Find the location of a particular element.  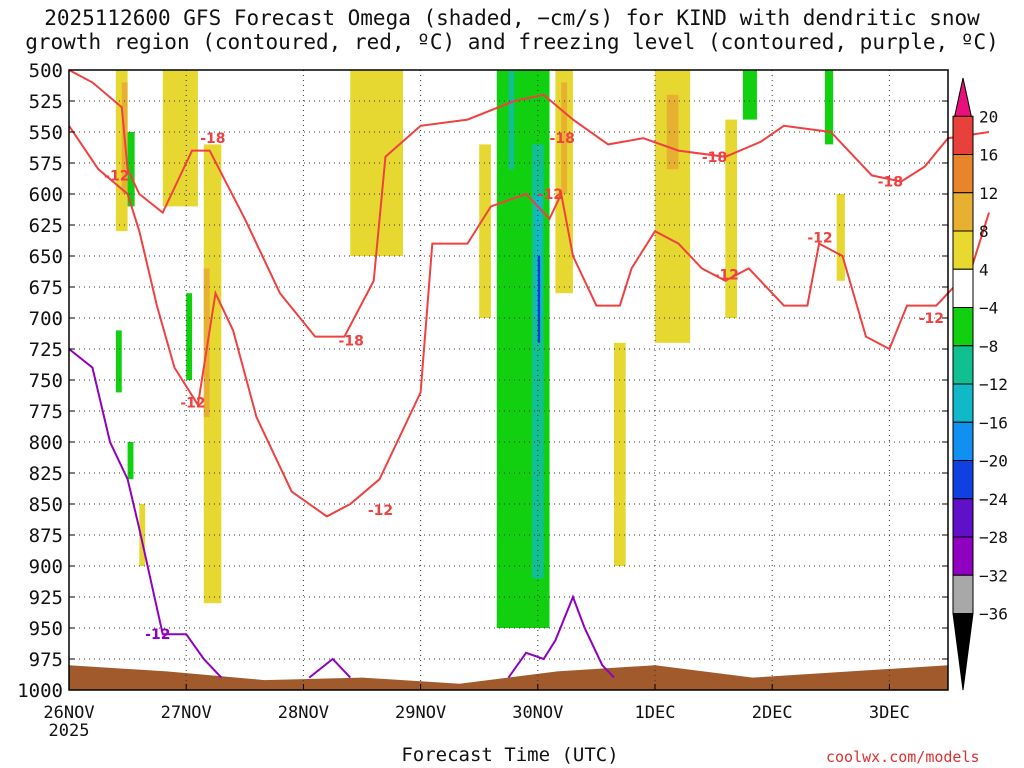

y-tick-label-14: 850 is located at coordinates (46, 505).